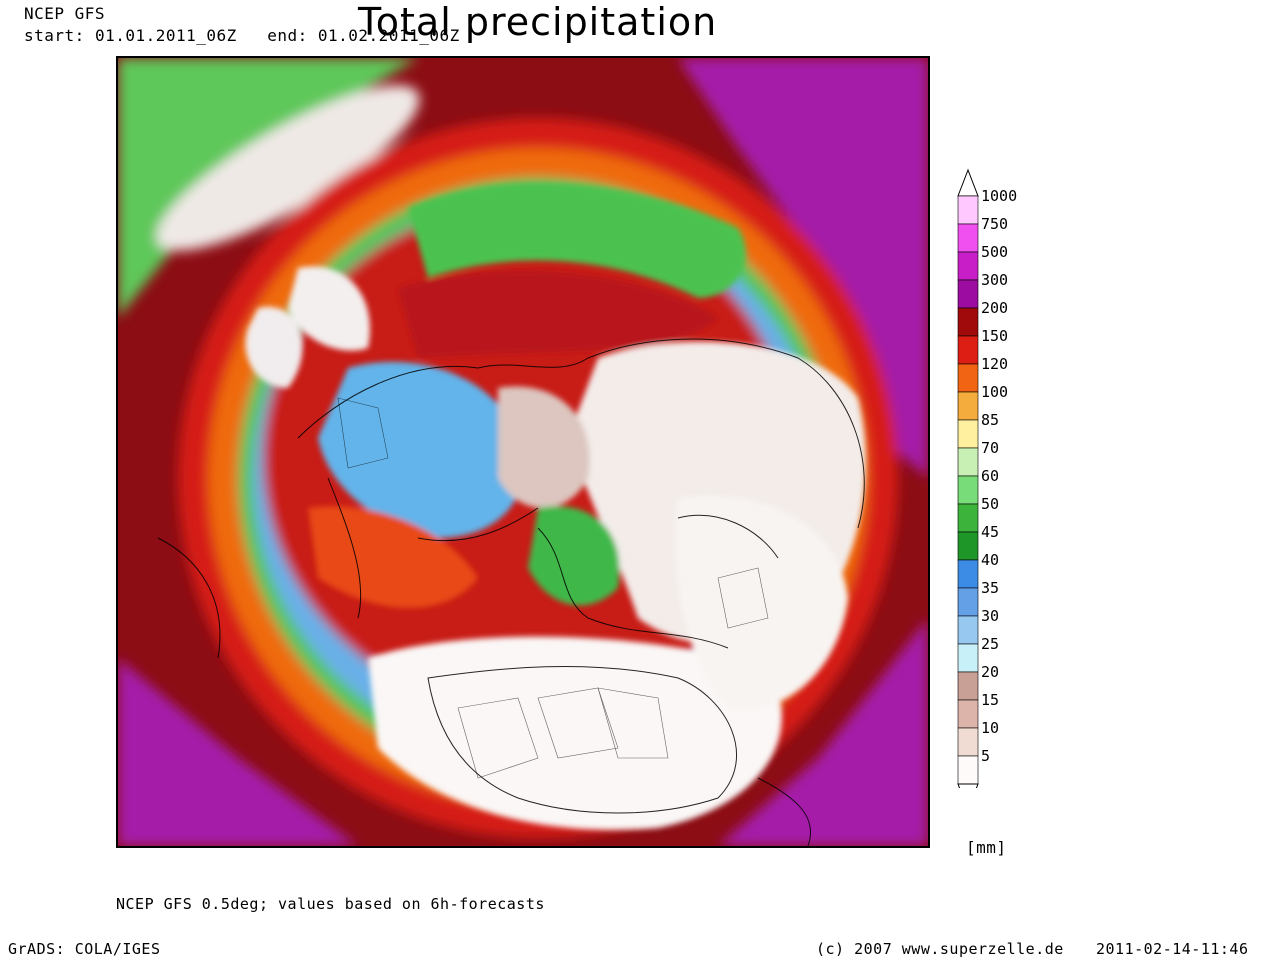  Describe the element at coordinates (990, 504) in the screenshot. I see `legend-label-50: 50` at that location.